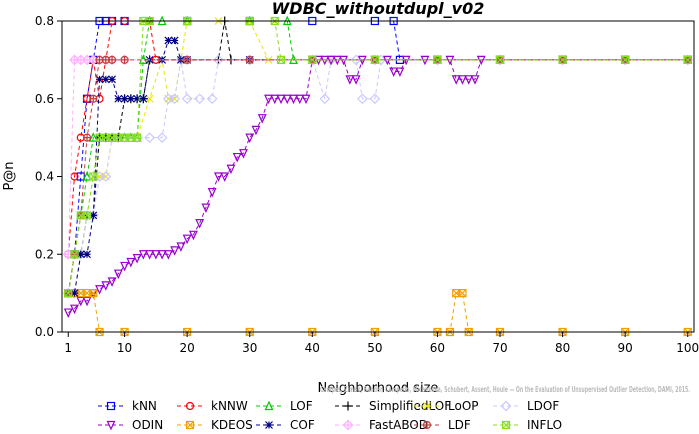 The image size is (699, 434). Describe the element at coordinates (147, 425) in the screenshot. I see `legend-label: ODIN` at that location.